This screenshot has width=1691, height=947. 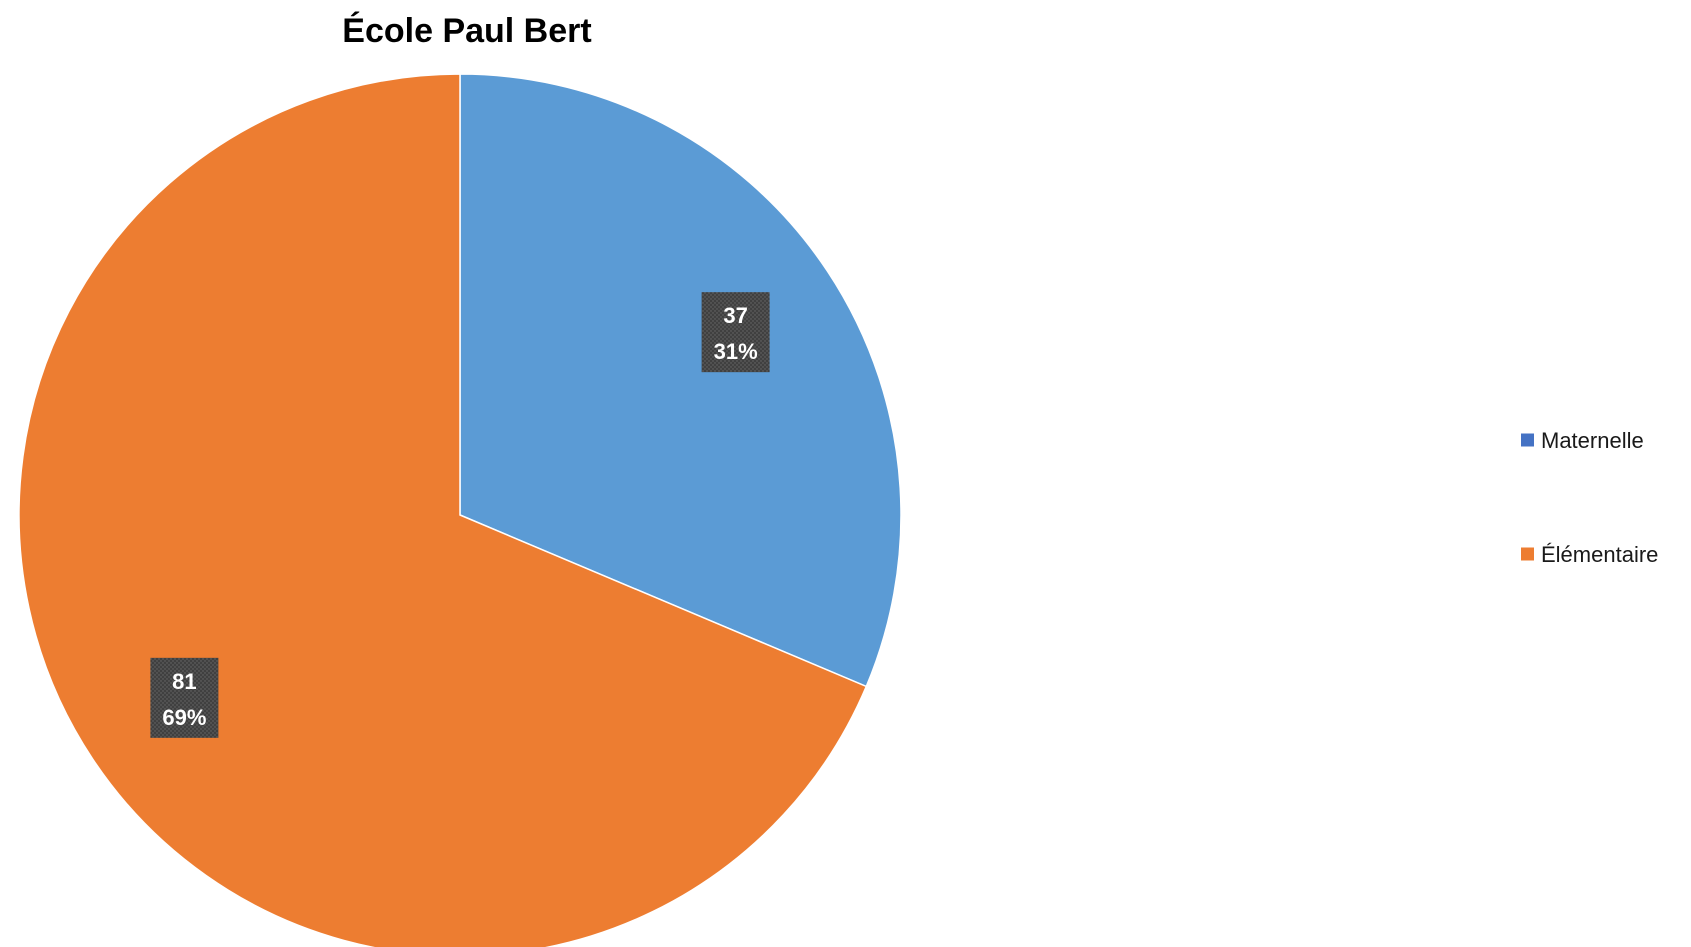 I want to click on data-label-percent: 69%, so click(x=184, y=717).